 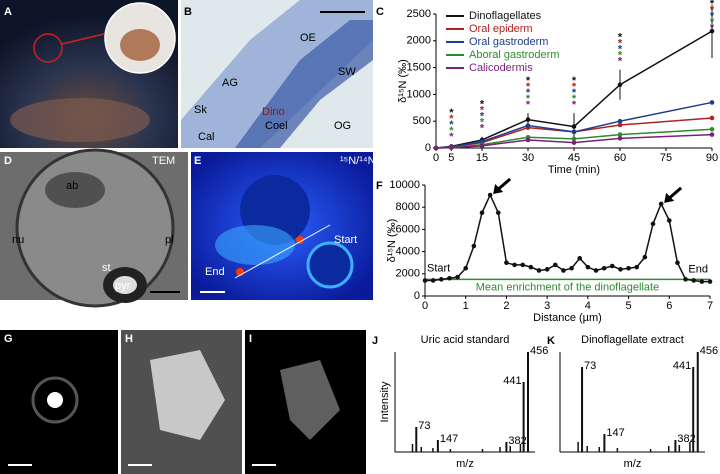 I want to click on y-tick-label: 0, so click(x=417, y=296).